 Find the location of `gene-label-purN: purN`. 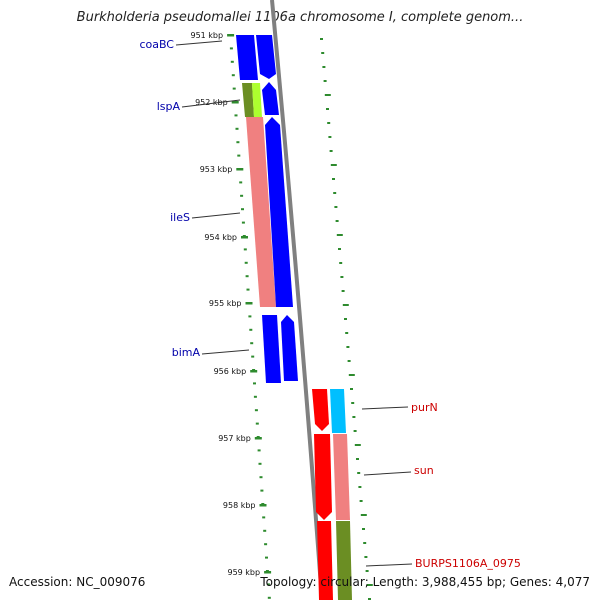

gene-label-purN: purN is located at coordinates (424, 407).